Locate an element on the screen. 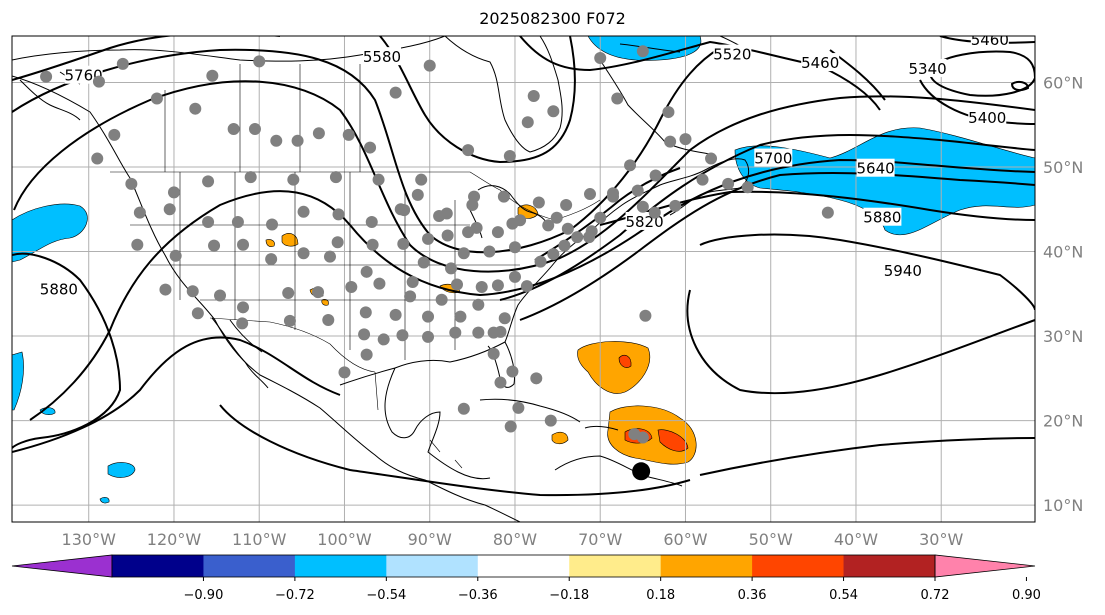 Image resolution: width=1105 pixels, height=615 pixels. coastline-hudson-bay is located at coordinates (503, 94).